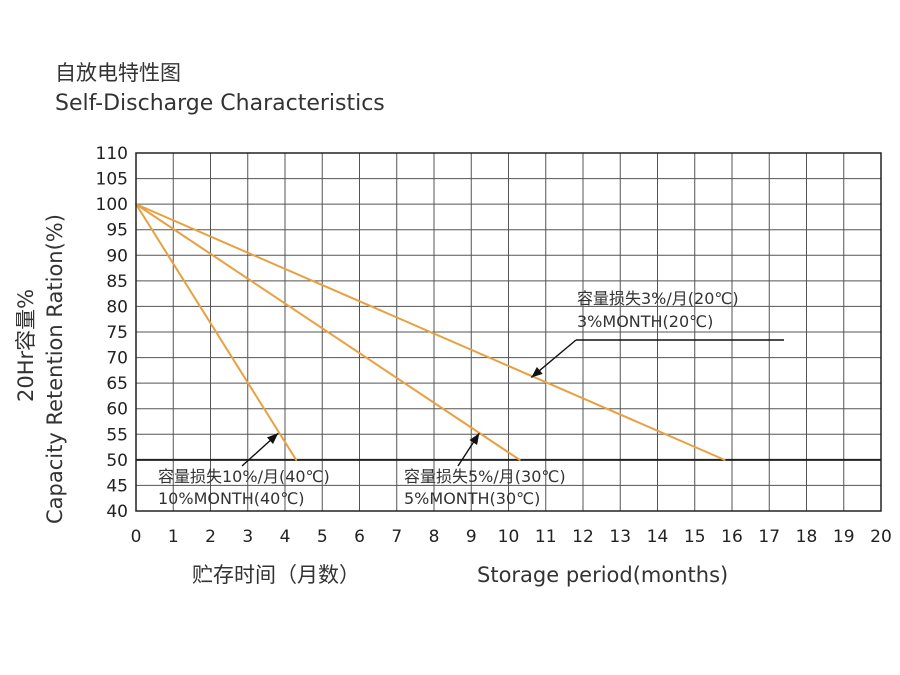  What do you see at coordinates (583, 537) in the screenshot?
I see `x-tick-label: 12` at bounding box center [583, 537].